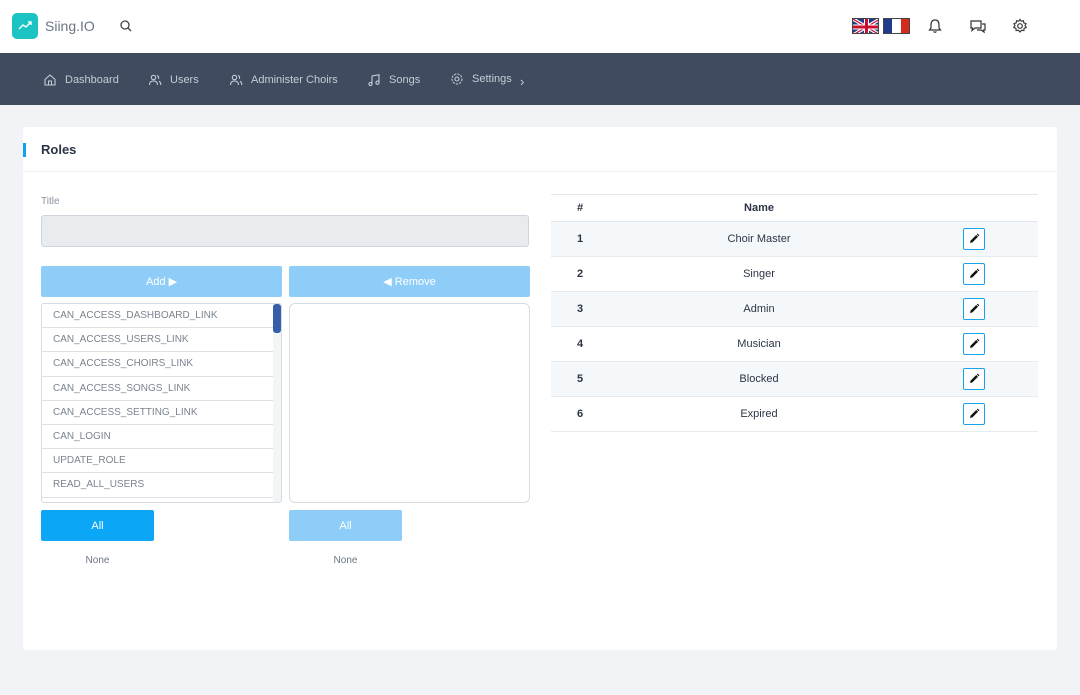 This screenshot has width=1080, height=695. Describe the element at coordinates (405, 80) in the screenshot. I see `nav-item-label: Songs` at that location.